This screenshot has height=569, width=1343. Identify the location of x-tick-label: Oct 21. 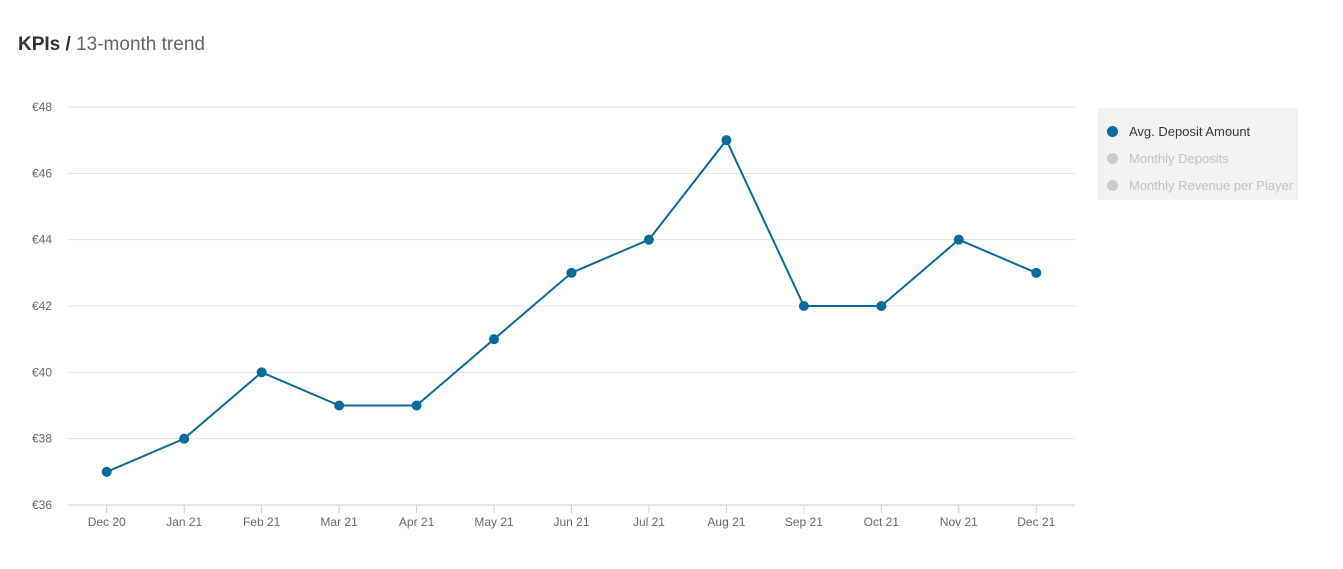
(882, 522).